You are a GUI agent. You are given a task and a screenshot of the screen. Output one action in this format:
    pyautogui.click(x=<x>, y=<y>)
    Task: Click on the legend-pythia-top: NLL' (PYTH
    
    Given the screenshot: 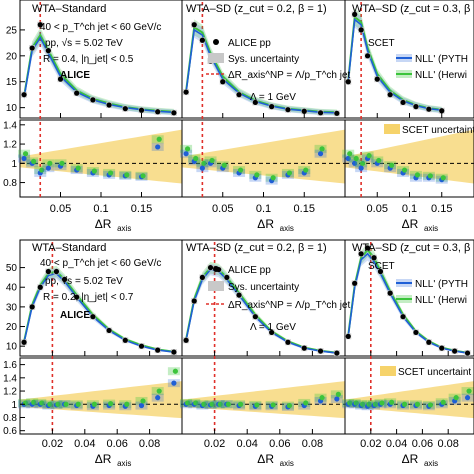 What is the action you would take?
    pyautogui.click(x=441, y=59)
    